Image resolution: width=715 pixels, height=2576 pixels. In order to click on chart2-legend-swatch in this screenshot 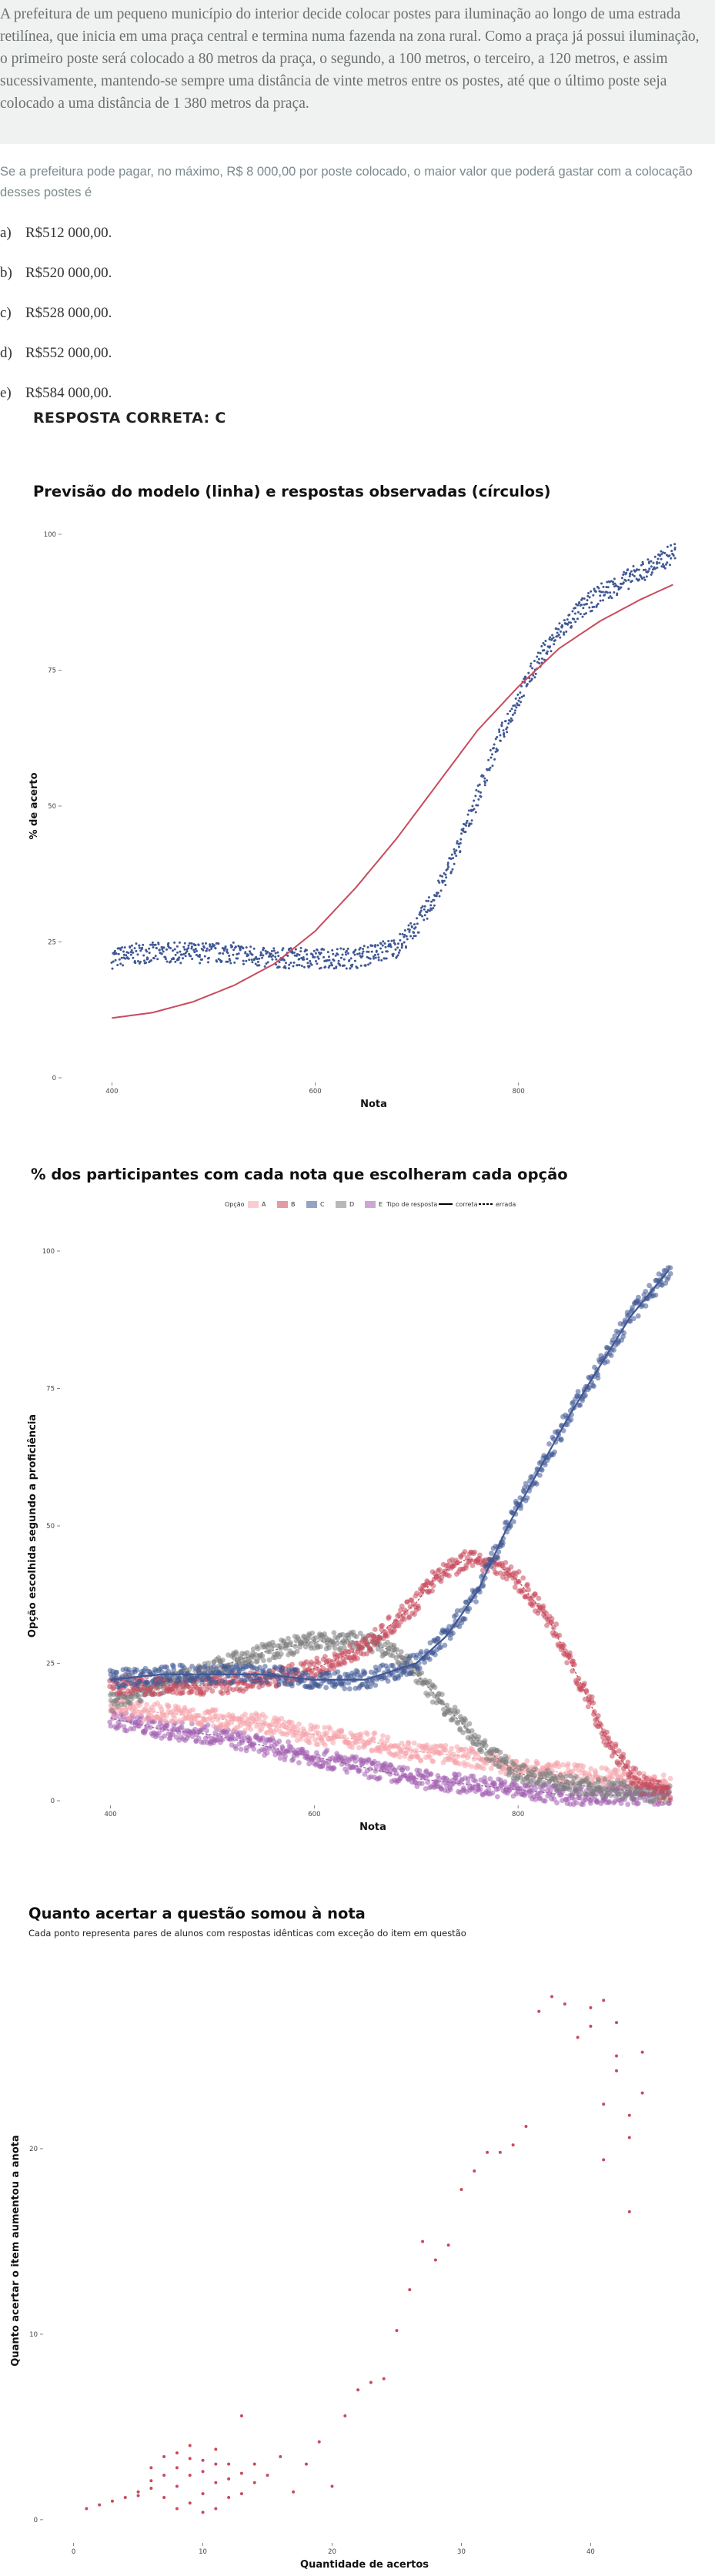, I will do `click(341, 1204)`.